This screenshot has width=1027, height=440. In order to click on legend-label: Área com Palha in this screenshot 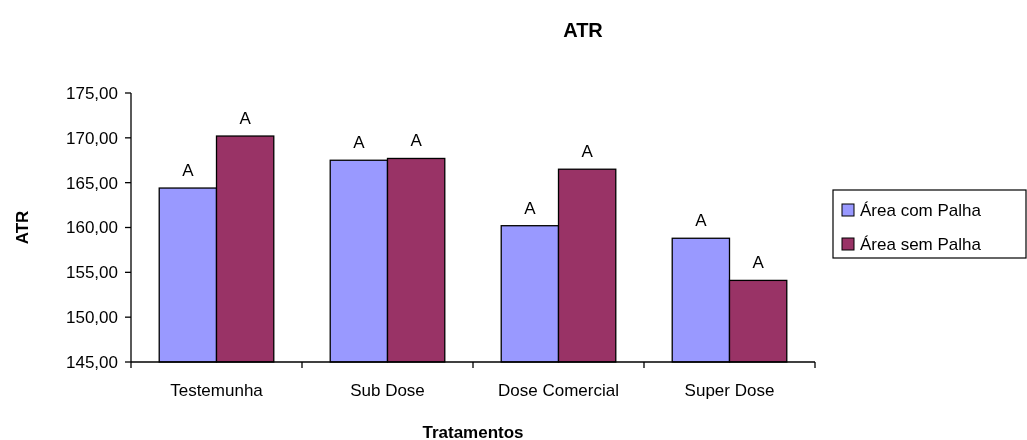, I will do `click(921, 210)`.